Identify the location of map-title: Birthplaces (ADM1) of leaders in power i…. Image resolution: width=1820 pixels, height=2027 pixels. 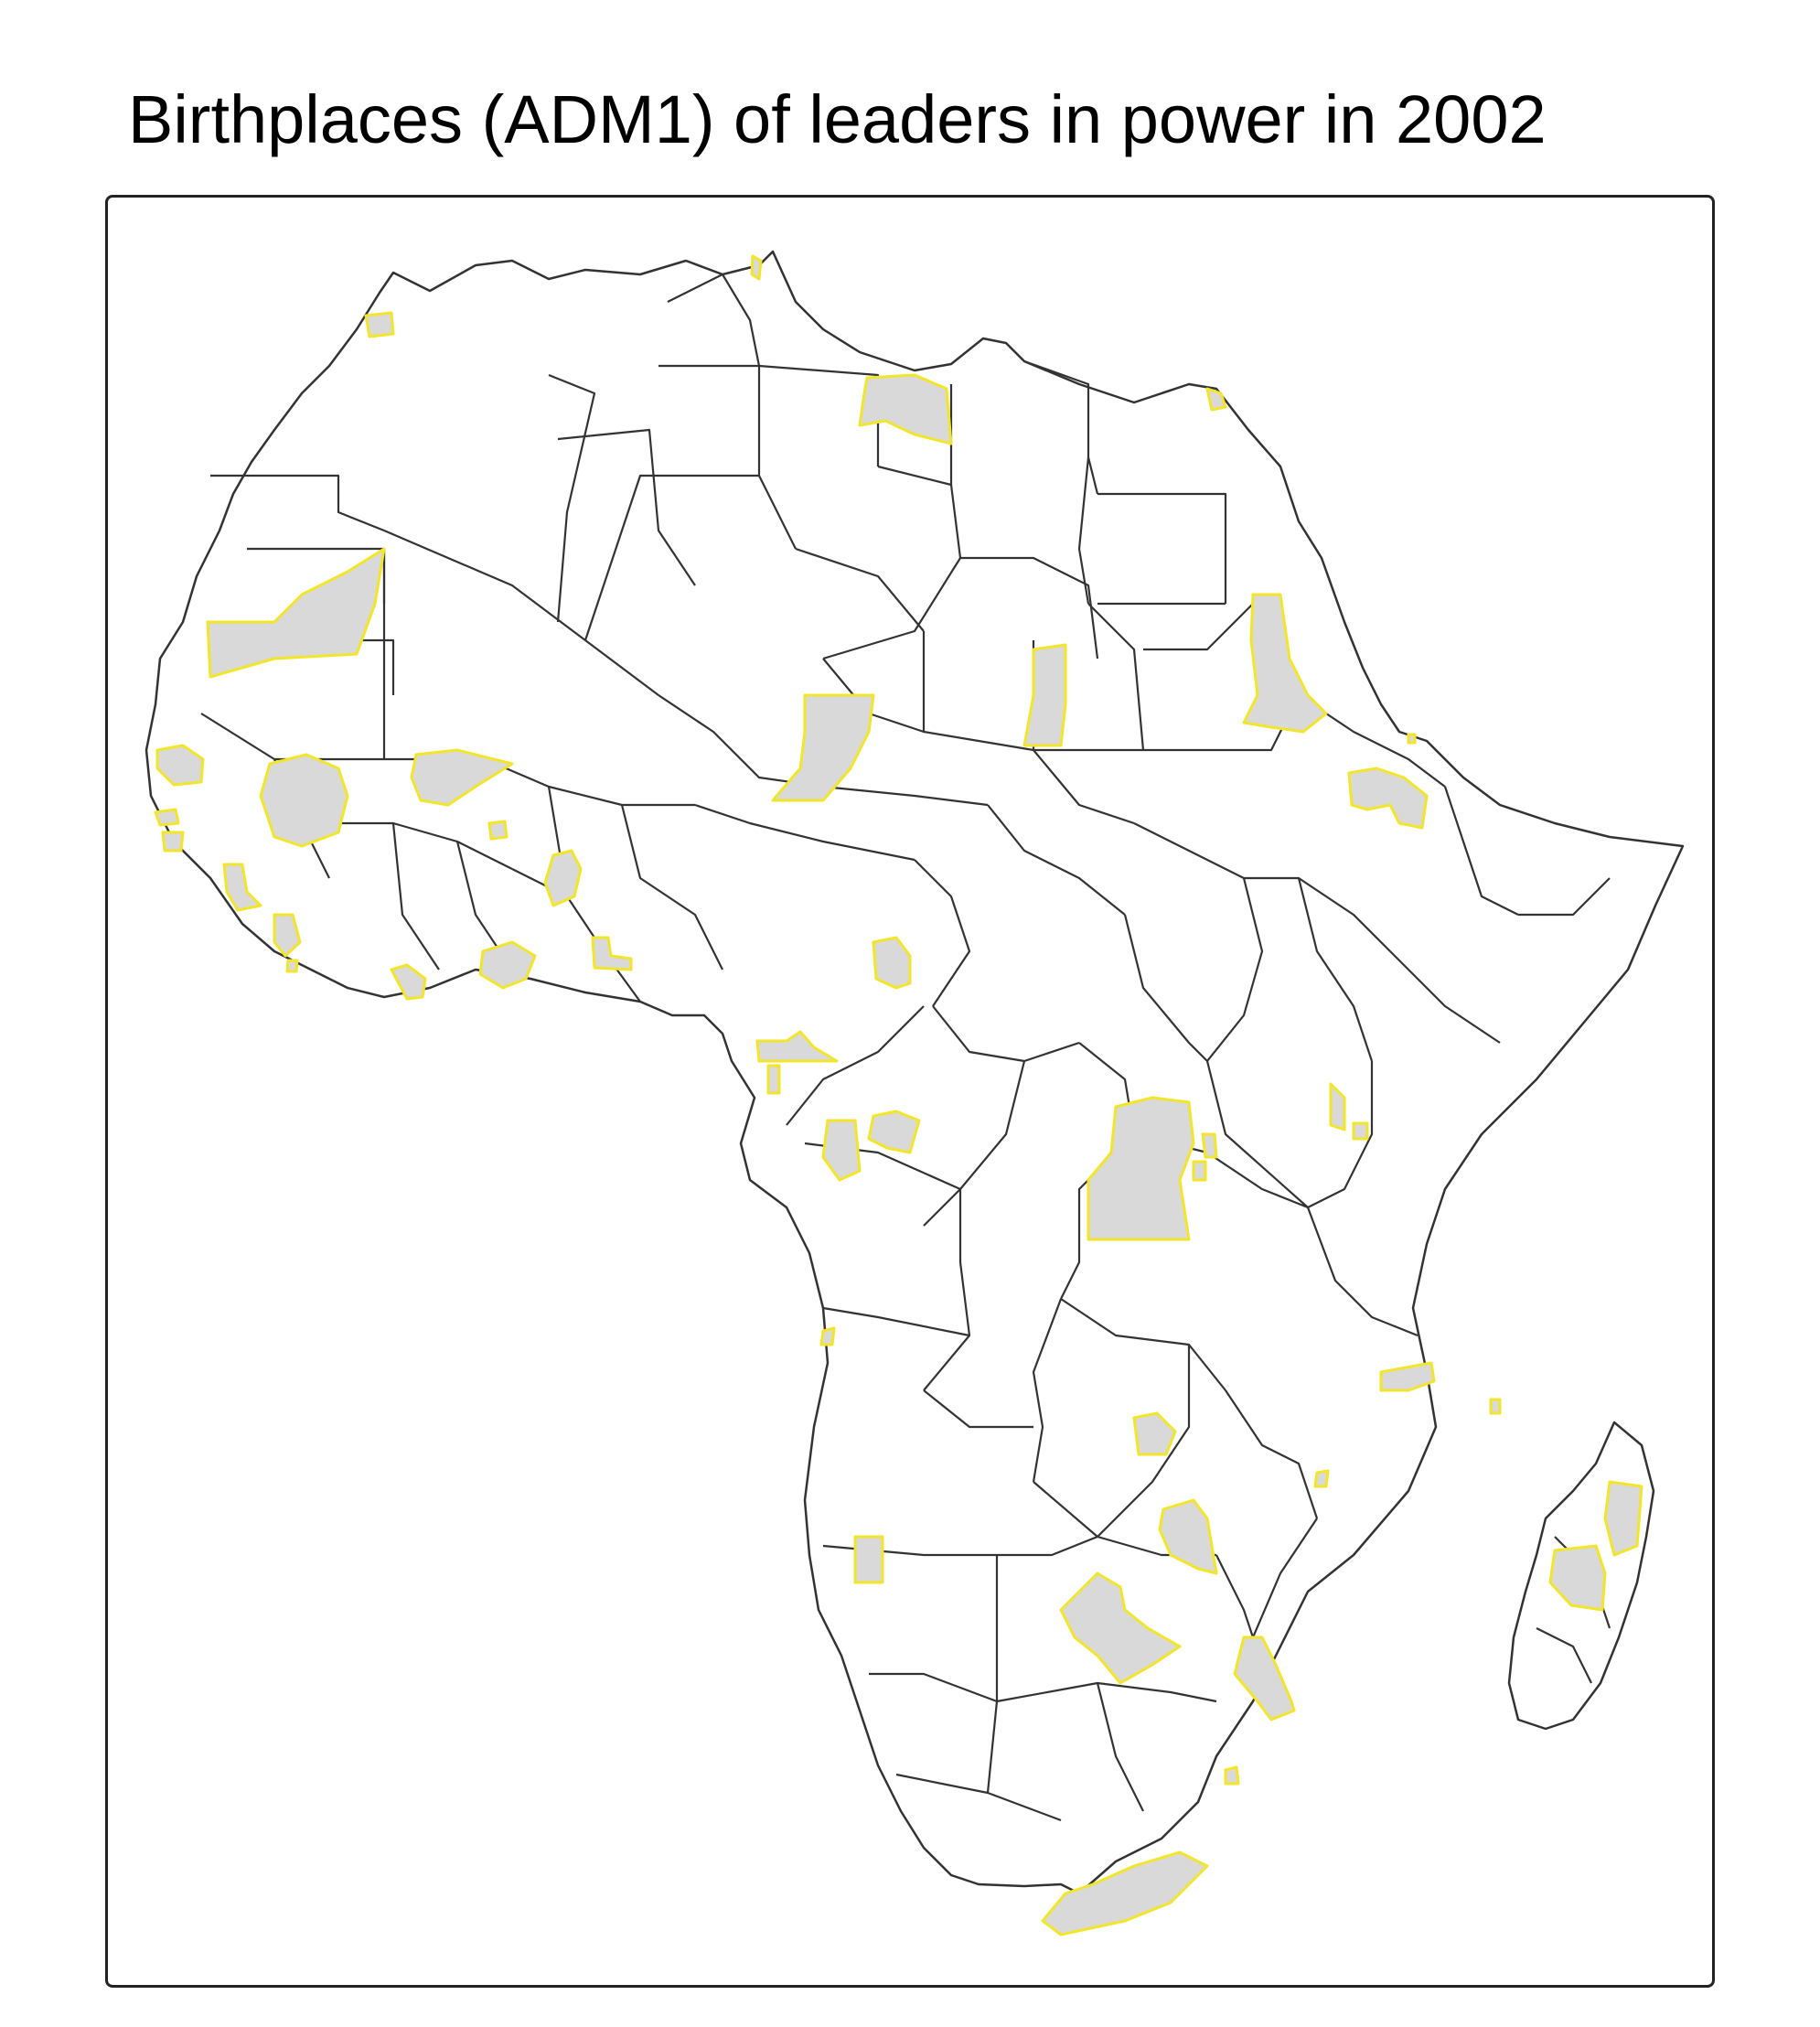
(837, 119).